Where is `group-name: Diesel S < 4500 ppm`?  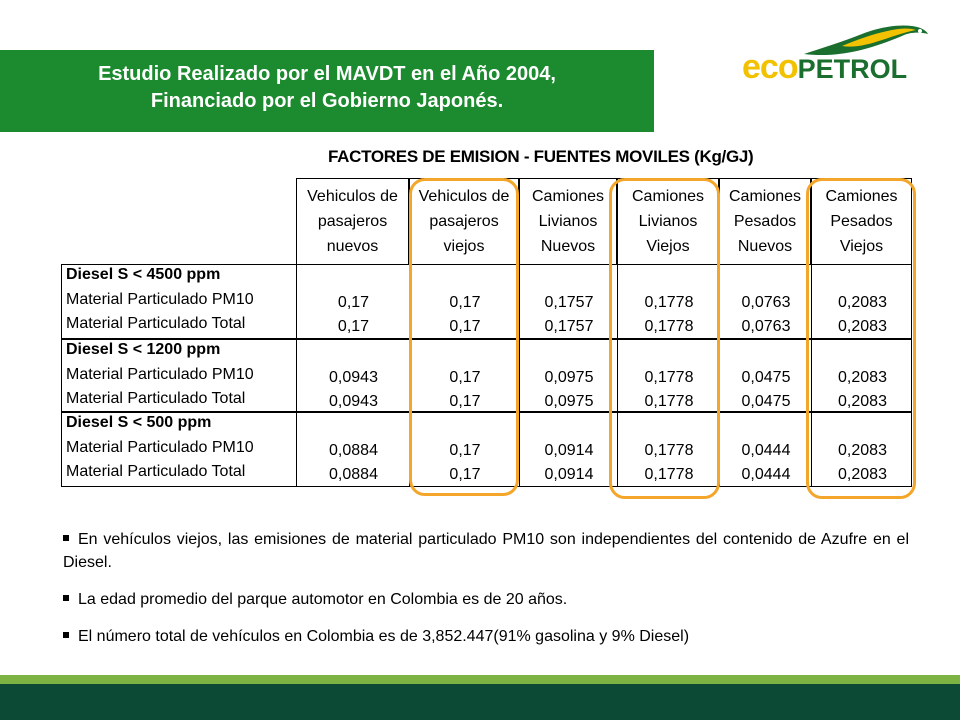 group-name: Diesel S < 4500 ppm is located at coordinates (143, 274).